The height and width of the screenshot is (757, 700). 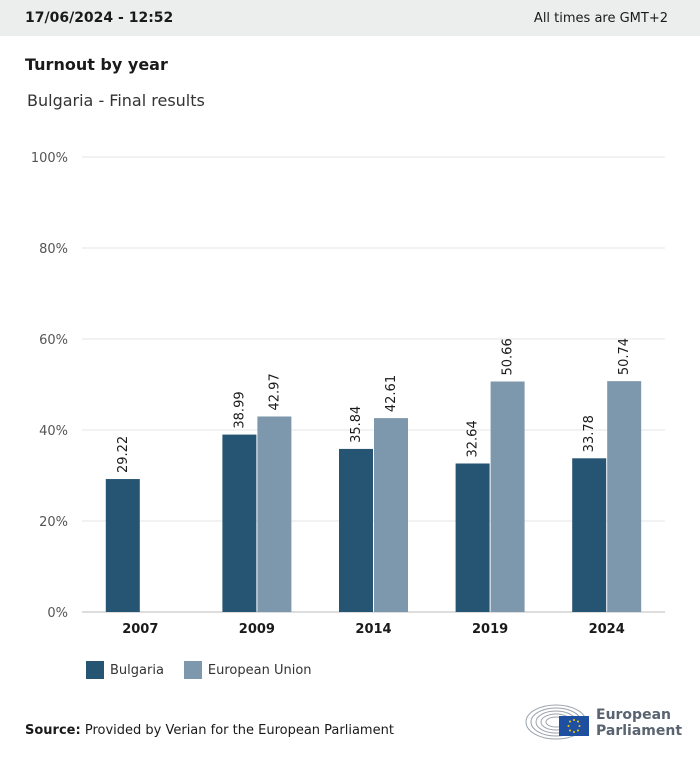 What do you see at coordinates (137, 670) in the screenshot?
I see `legend-label-bulgaria: Bulgaria` at bounding box center [137, 670].